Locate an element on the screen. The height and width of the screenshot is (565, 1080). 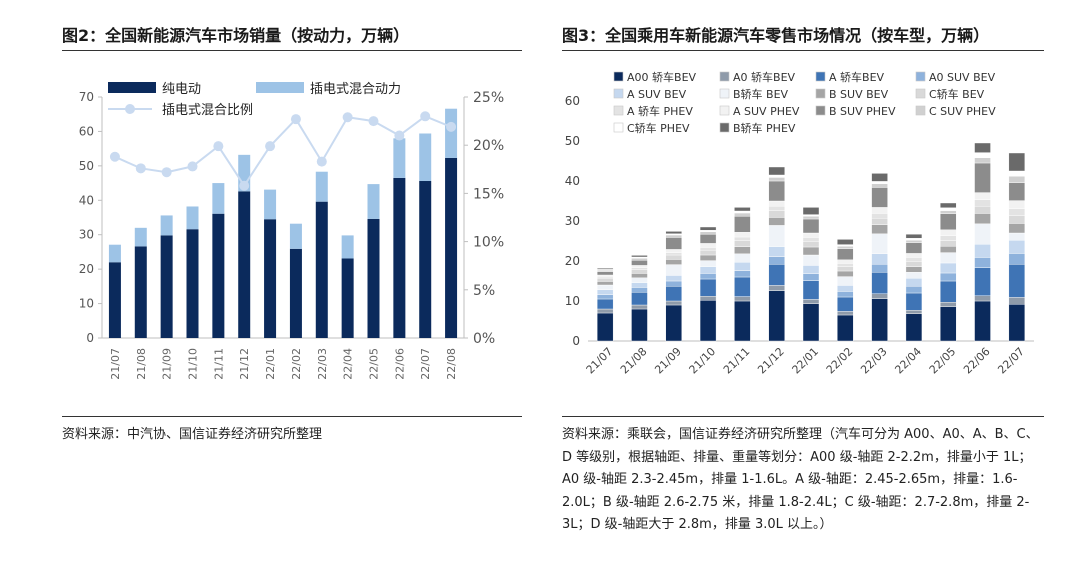
y-left-tick-label: 70 is located at coordinates (86, 97).